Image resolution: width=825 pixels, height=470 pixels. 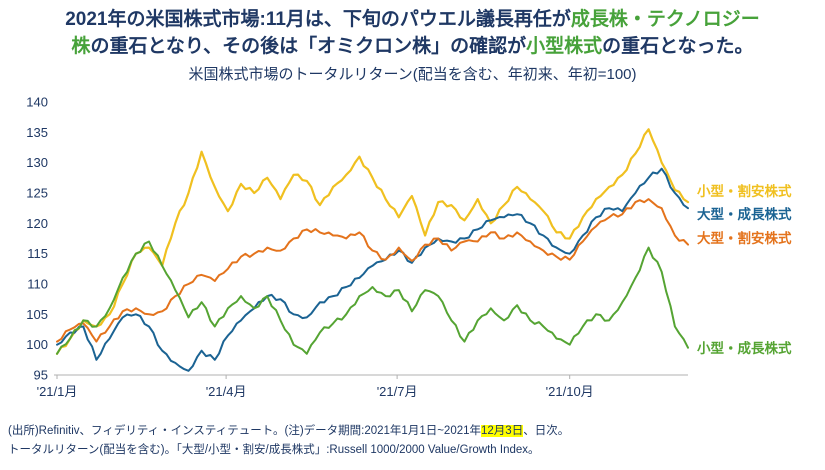 What do you see at coordinates (564, 46) in the screenshot?
I see `title-highlight-text: 小型株式` at bounding box center [564, 46].